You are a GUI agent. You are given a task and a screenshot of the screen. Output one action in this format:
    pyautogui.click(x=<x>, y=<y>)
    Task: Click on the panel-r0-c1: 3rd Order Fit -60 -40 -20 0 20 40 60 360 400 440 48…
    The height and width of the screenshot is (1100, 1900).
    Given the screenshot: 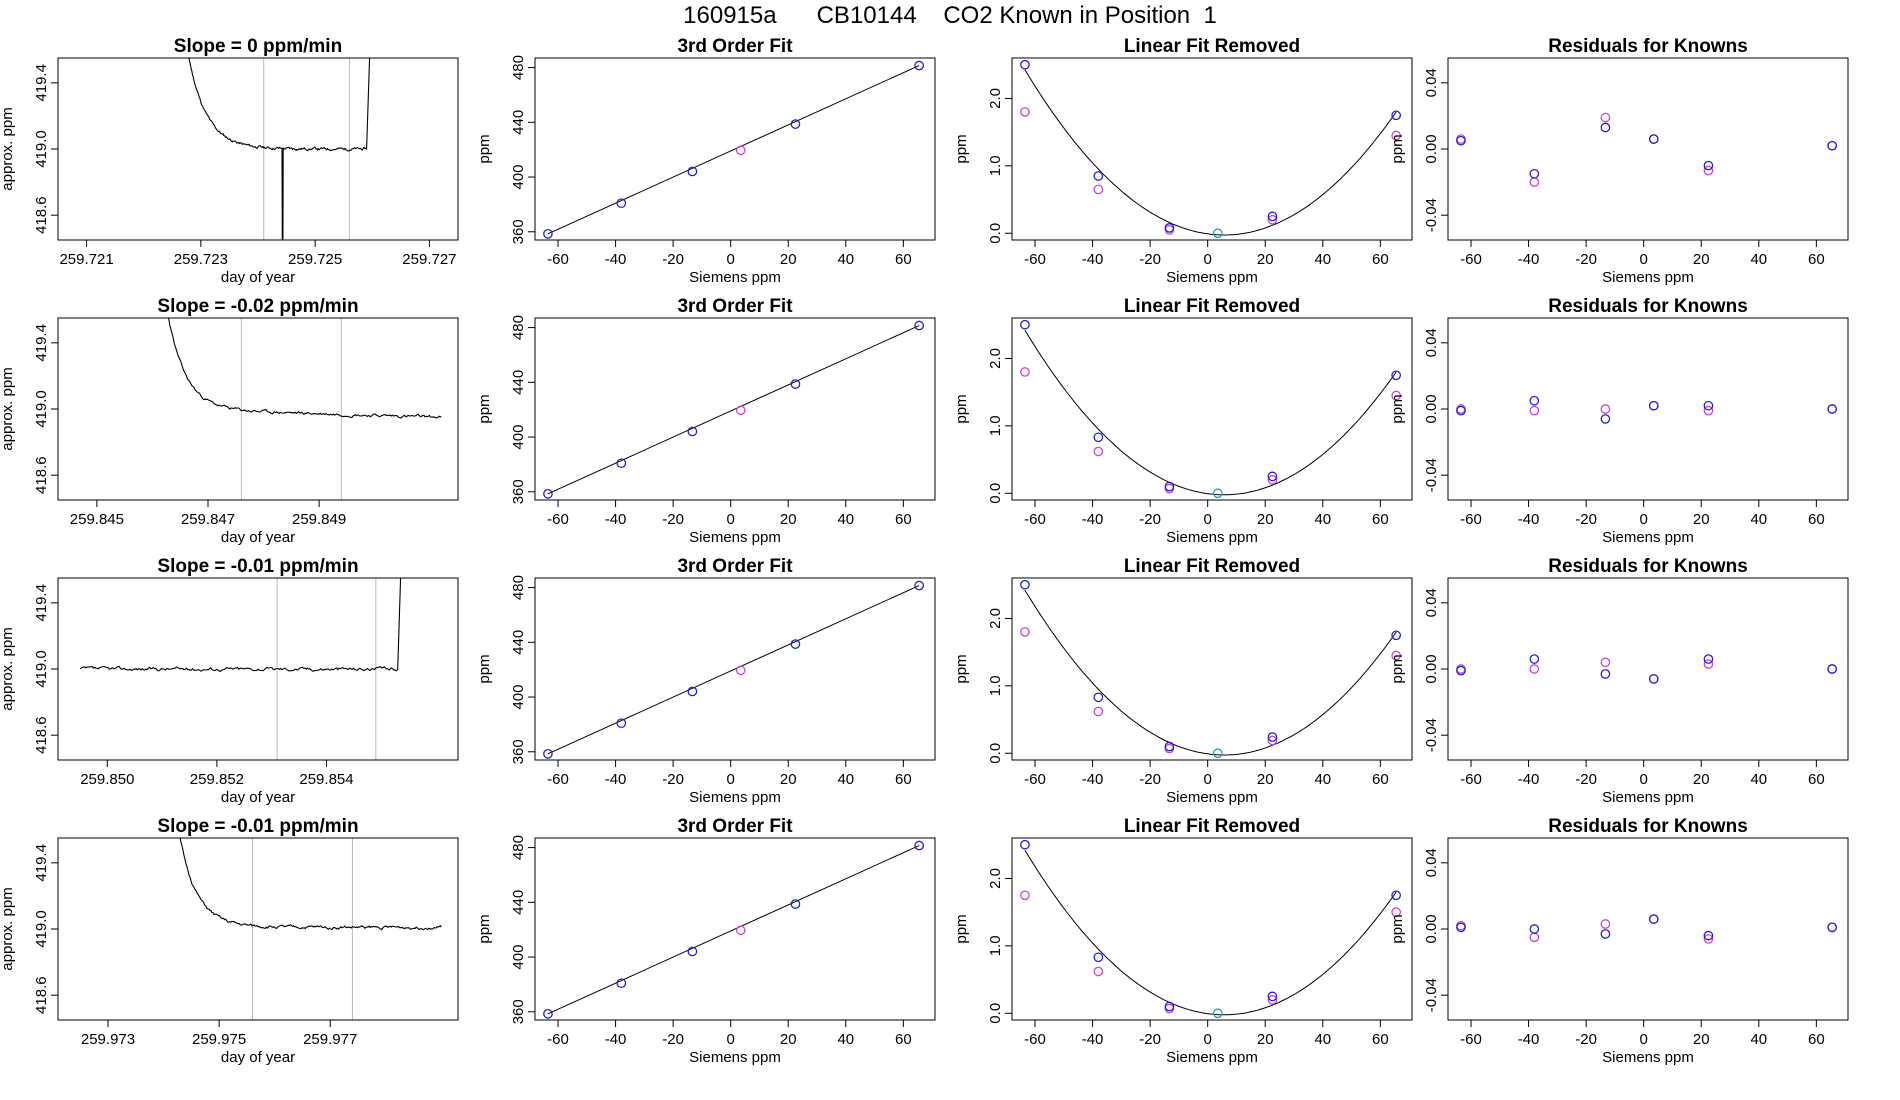 What is the action you would take?
    pyautogui.click(x=706, y=161)
    